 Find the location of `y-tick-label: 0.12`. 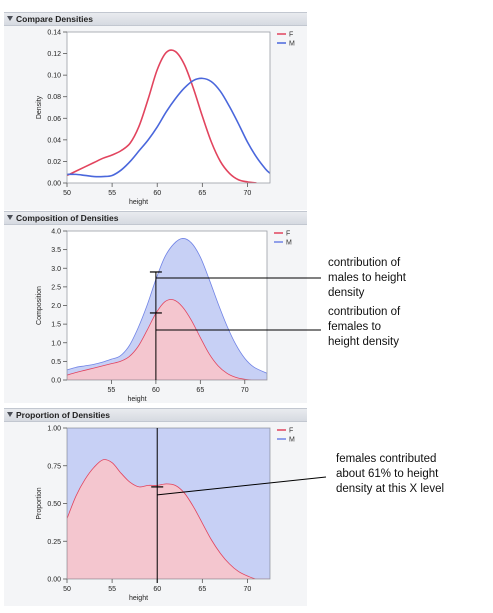

y-tick-label: 0.12 is located at coordinates (54, 54).